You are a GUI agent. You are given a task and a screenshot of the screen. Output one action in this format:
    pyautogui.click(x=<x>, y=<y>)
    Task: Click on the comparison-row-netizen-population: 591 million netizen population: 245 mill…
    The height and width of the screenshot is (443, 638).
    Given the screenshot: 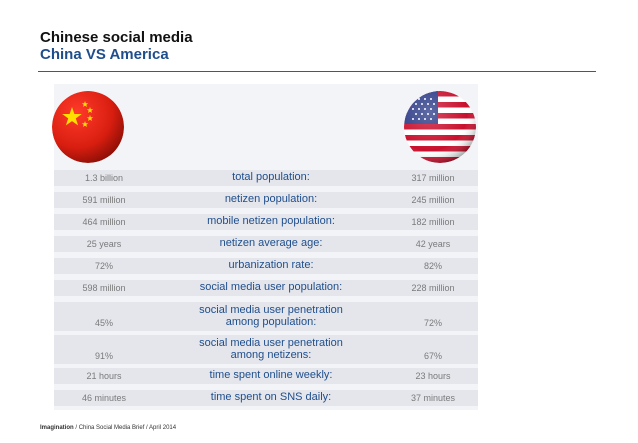 What is the action you would take?
    pyautogui.click(x=266, y=200)
    